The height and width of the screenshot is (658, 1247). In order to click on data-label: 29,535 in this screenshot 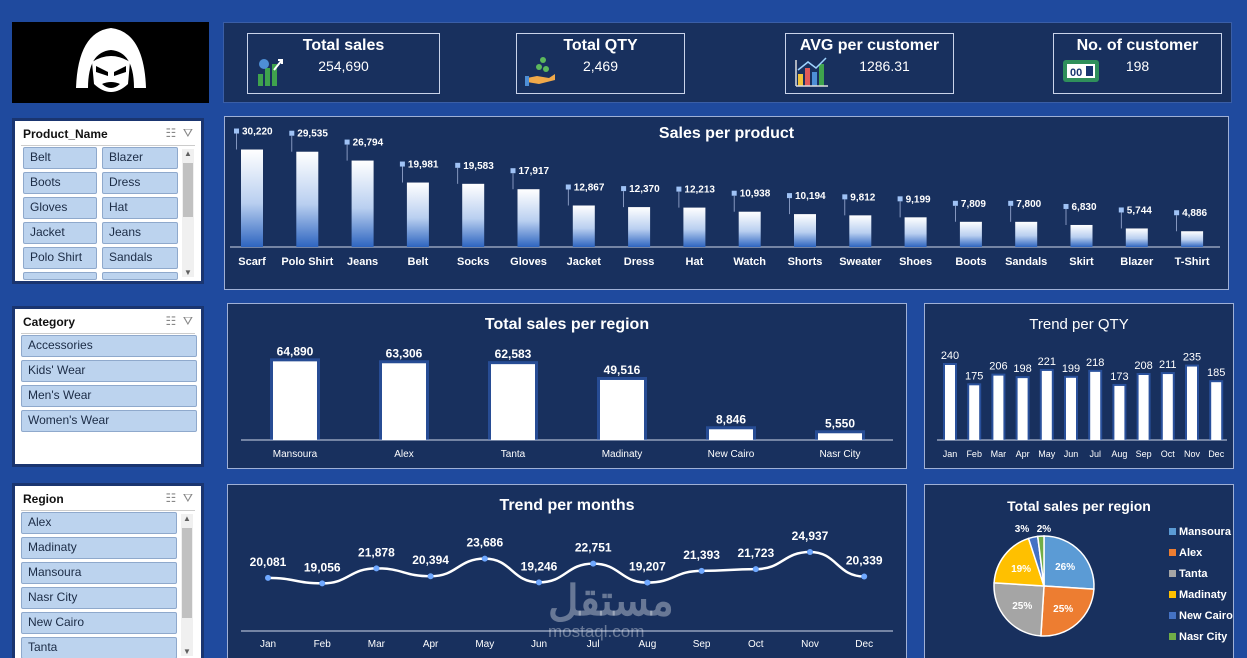, I will do `click(312, 134)`.